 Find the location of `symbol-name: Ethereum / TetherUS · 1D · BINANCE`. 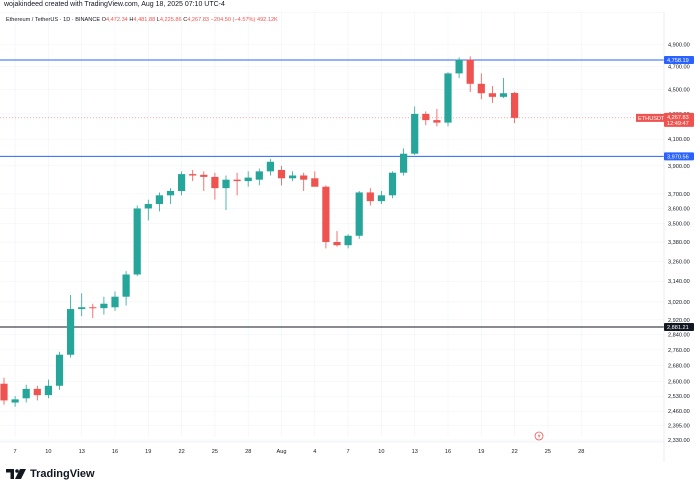

symbol-name: Ethereum / TetherUS · 1D · BINANCE is located at coordinates (54, 20).